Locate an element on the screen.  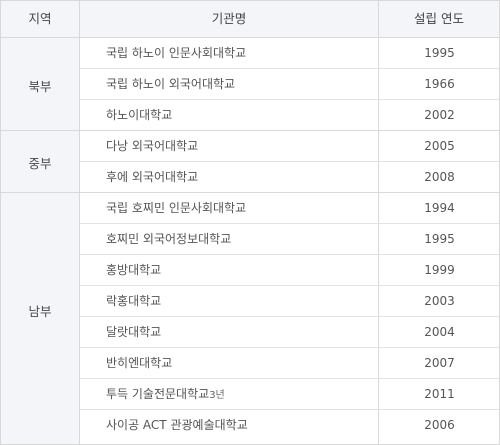
institution-name: 투득 기술전문대학교3년 is located at coordinates (165, 394).